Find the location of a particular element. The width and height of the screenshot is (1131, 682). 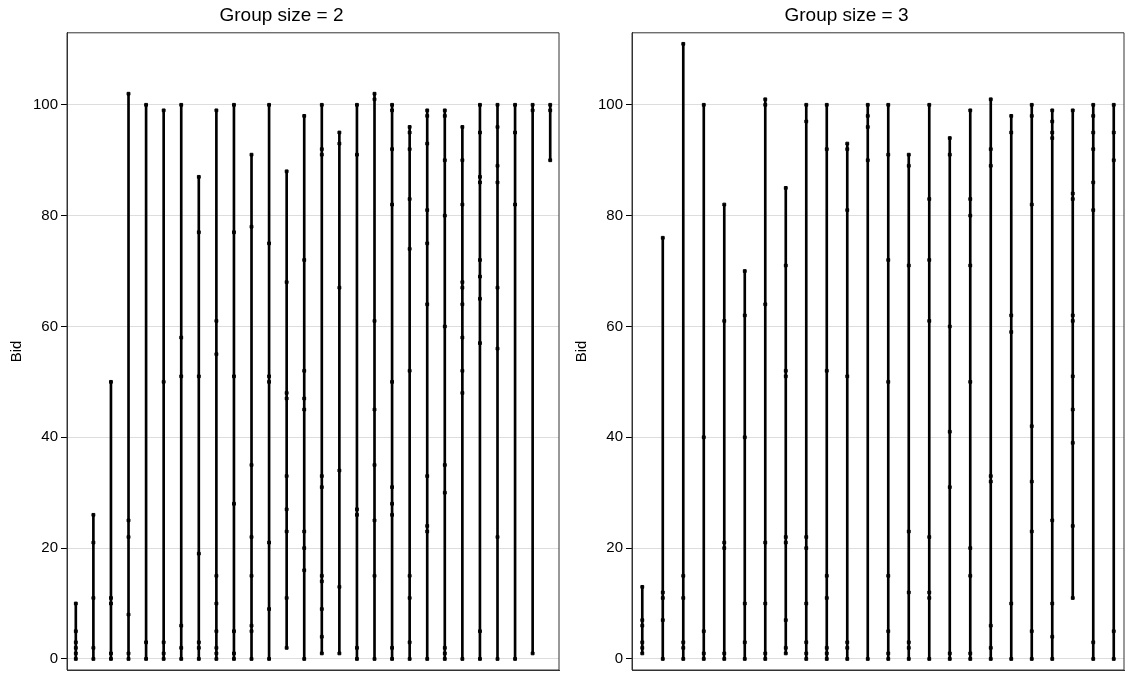

chart-title: Group size = 3 is located at coordinates (846, 14).